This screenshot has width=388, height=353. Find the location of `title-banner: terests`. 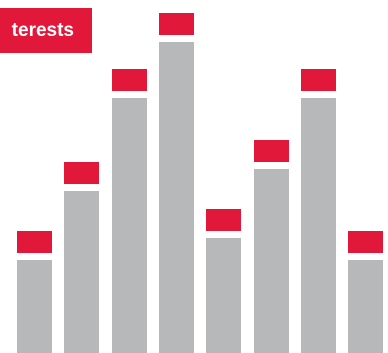

title-banner: terests is located at coordinates (46, 30).